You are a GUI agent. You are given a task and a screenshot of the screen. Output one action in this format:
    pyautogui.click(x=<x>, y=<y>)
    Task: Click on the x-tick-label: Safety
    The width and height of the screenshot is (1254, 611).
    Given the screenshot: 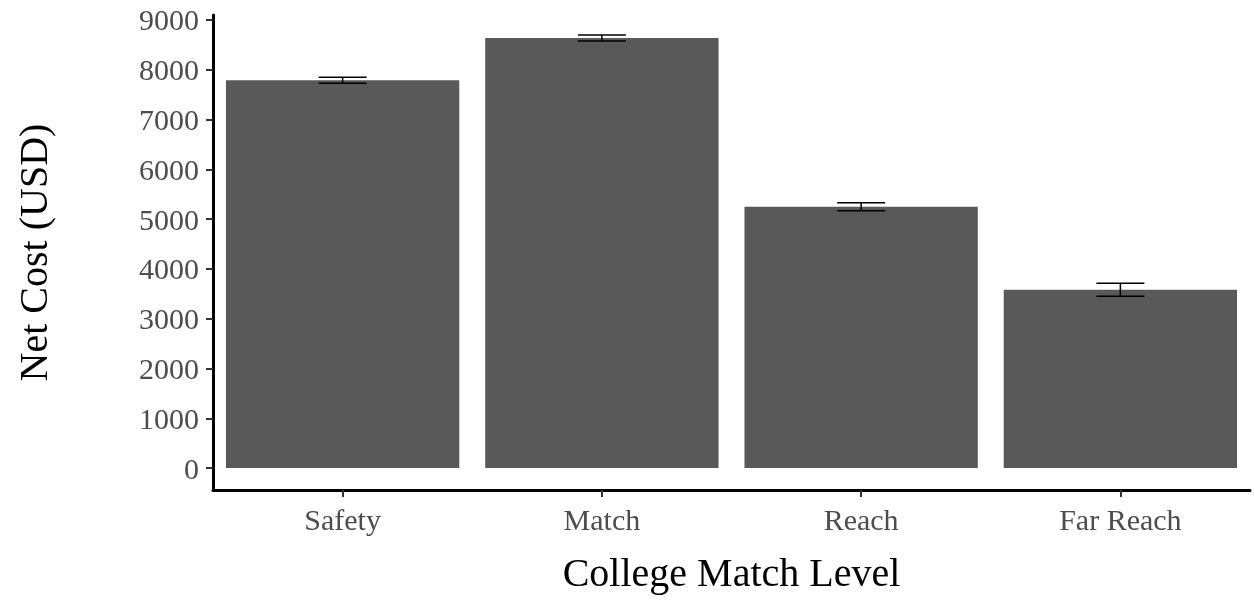 What is the action you would take?
    pyautogui.click(x=342, y=519)
    